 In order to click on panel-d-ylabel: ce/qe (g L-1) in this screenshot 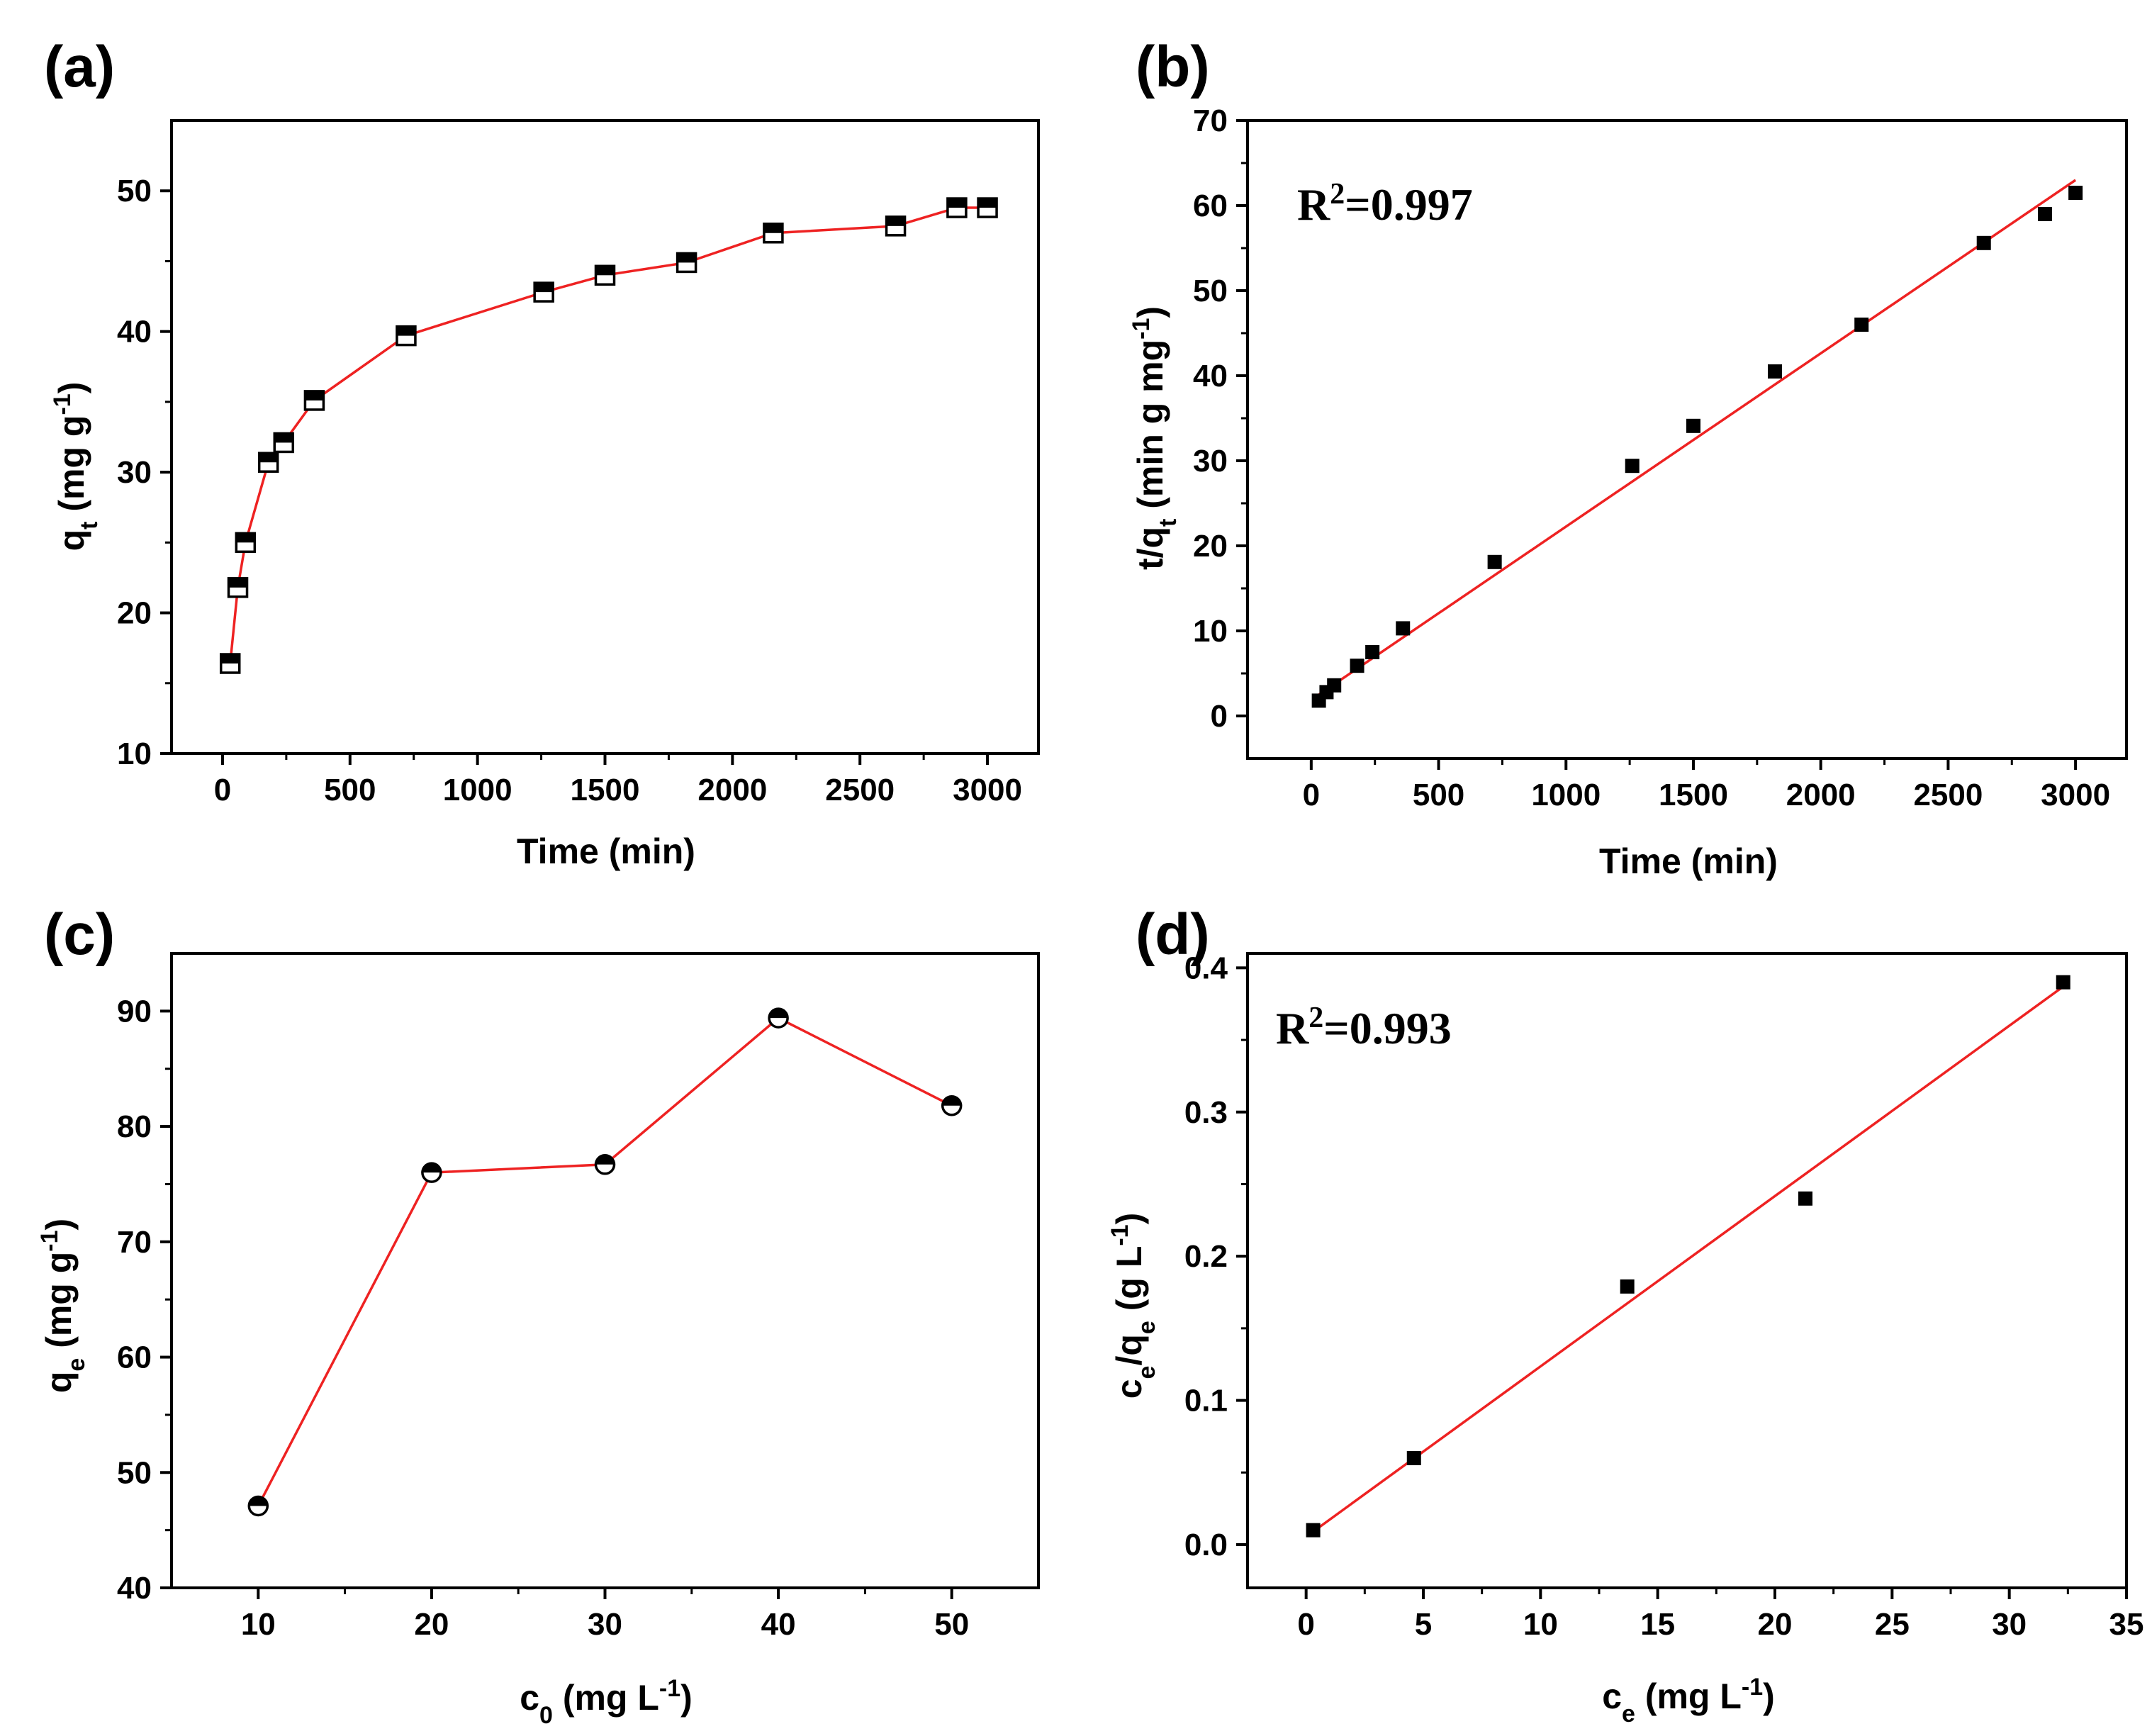, I will do `click(1133, 1306)`.